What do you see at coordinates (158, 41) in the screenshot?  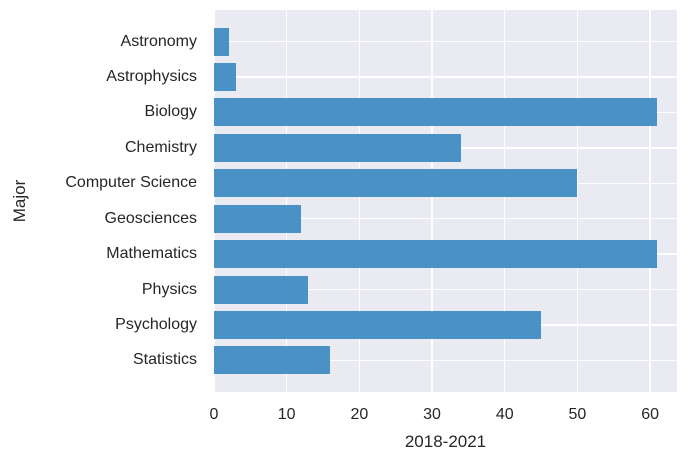 I see `y-tick-label-astronomy: Astronomy` at bounding box center [158, 41].